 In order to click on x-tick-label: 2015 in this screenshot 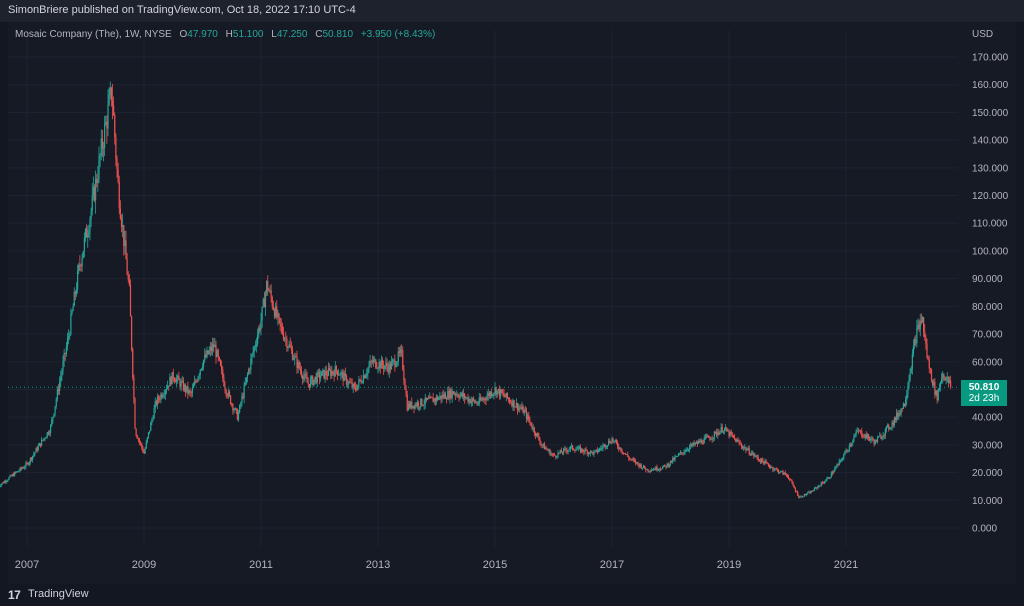, I will do `click(495, 565)`.